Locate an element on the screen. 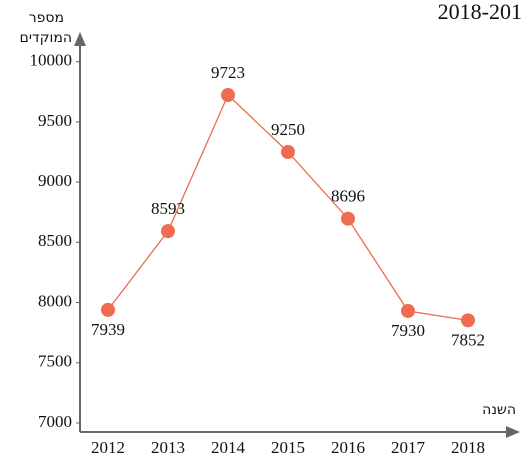 The width and height of the screenshot is (522, 463). x-tick-label: 2014 is located at coordinates (228, 447).